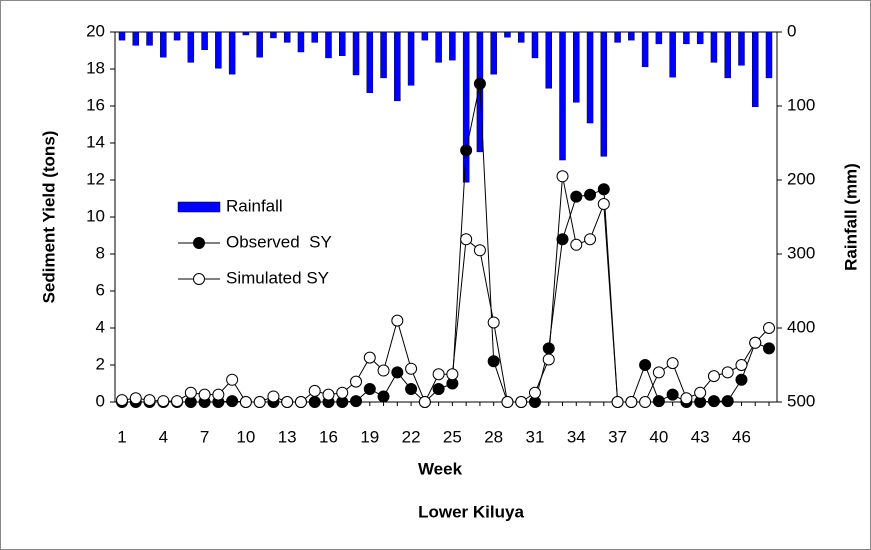  What do you see at coordinates (48, 217) in the screenshot?
I see `y-axis-title: Sediment Yield (tons)` at bounding box center [48, 217].